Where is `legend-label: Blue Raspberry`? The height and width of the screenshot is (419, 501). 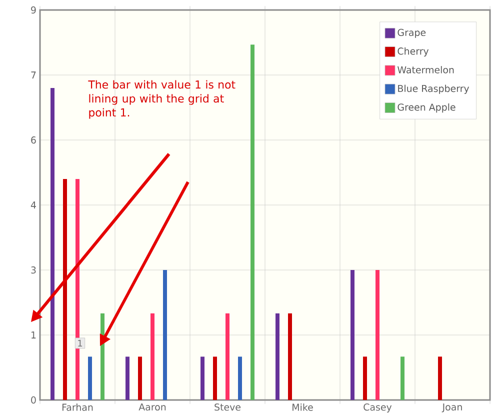
legend-label: Blue Raspberry is located at coordinates (434, 89).